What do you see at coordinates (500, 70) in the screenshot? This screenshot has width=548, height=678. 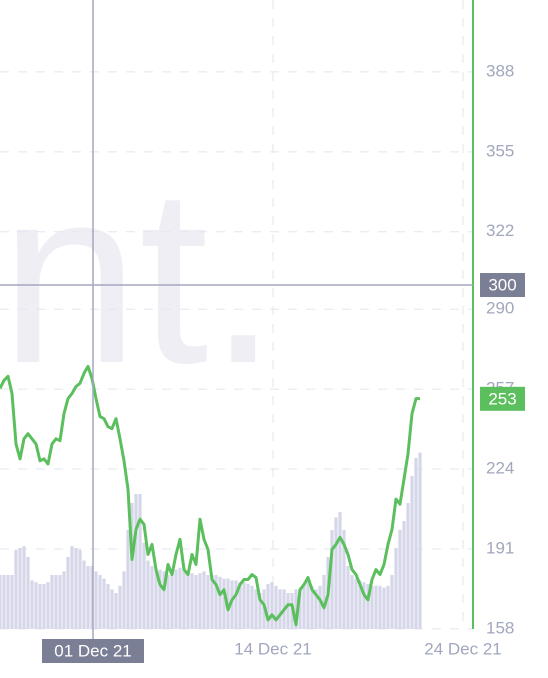 I see `y-tick-label: 388` at bounding box center [500, 70].